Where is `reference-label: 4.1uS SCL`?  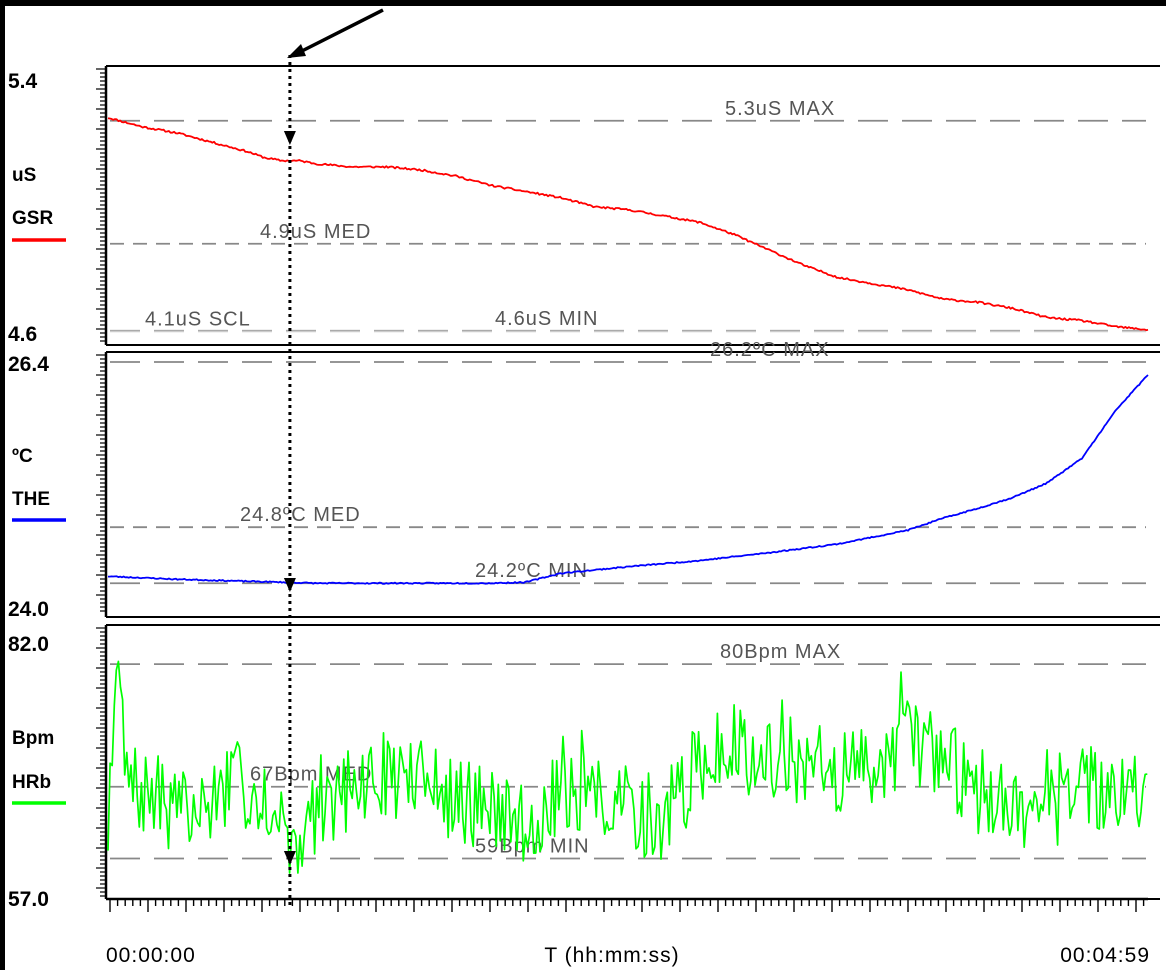 reference-label: 4.1uS SCL is located at coordinates (198, 319).